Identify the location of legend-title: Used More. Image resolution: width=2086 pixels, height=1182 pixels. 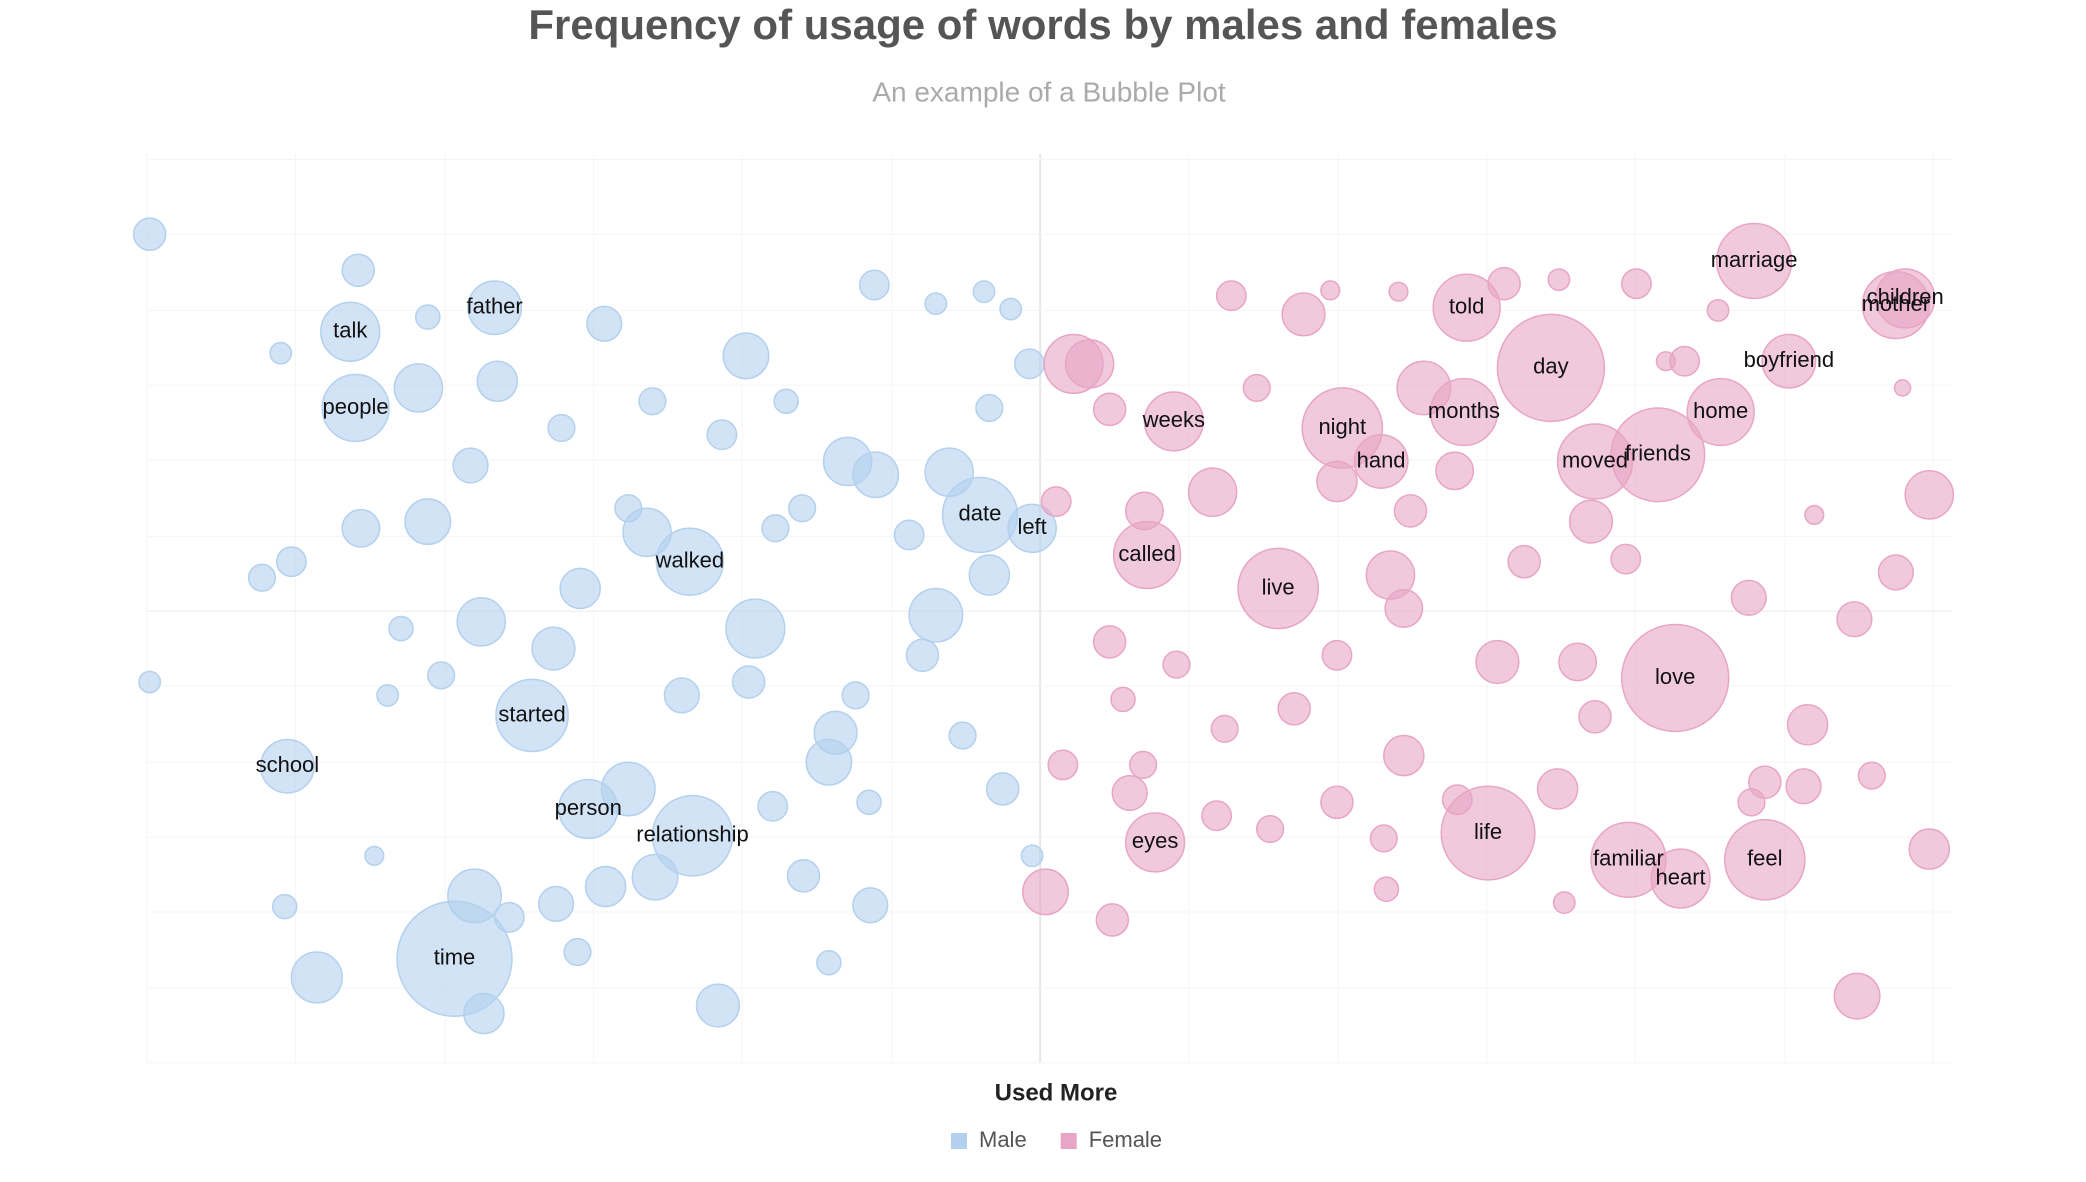
(1056, 1092).